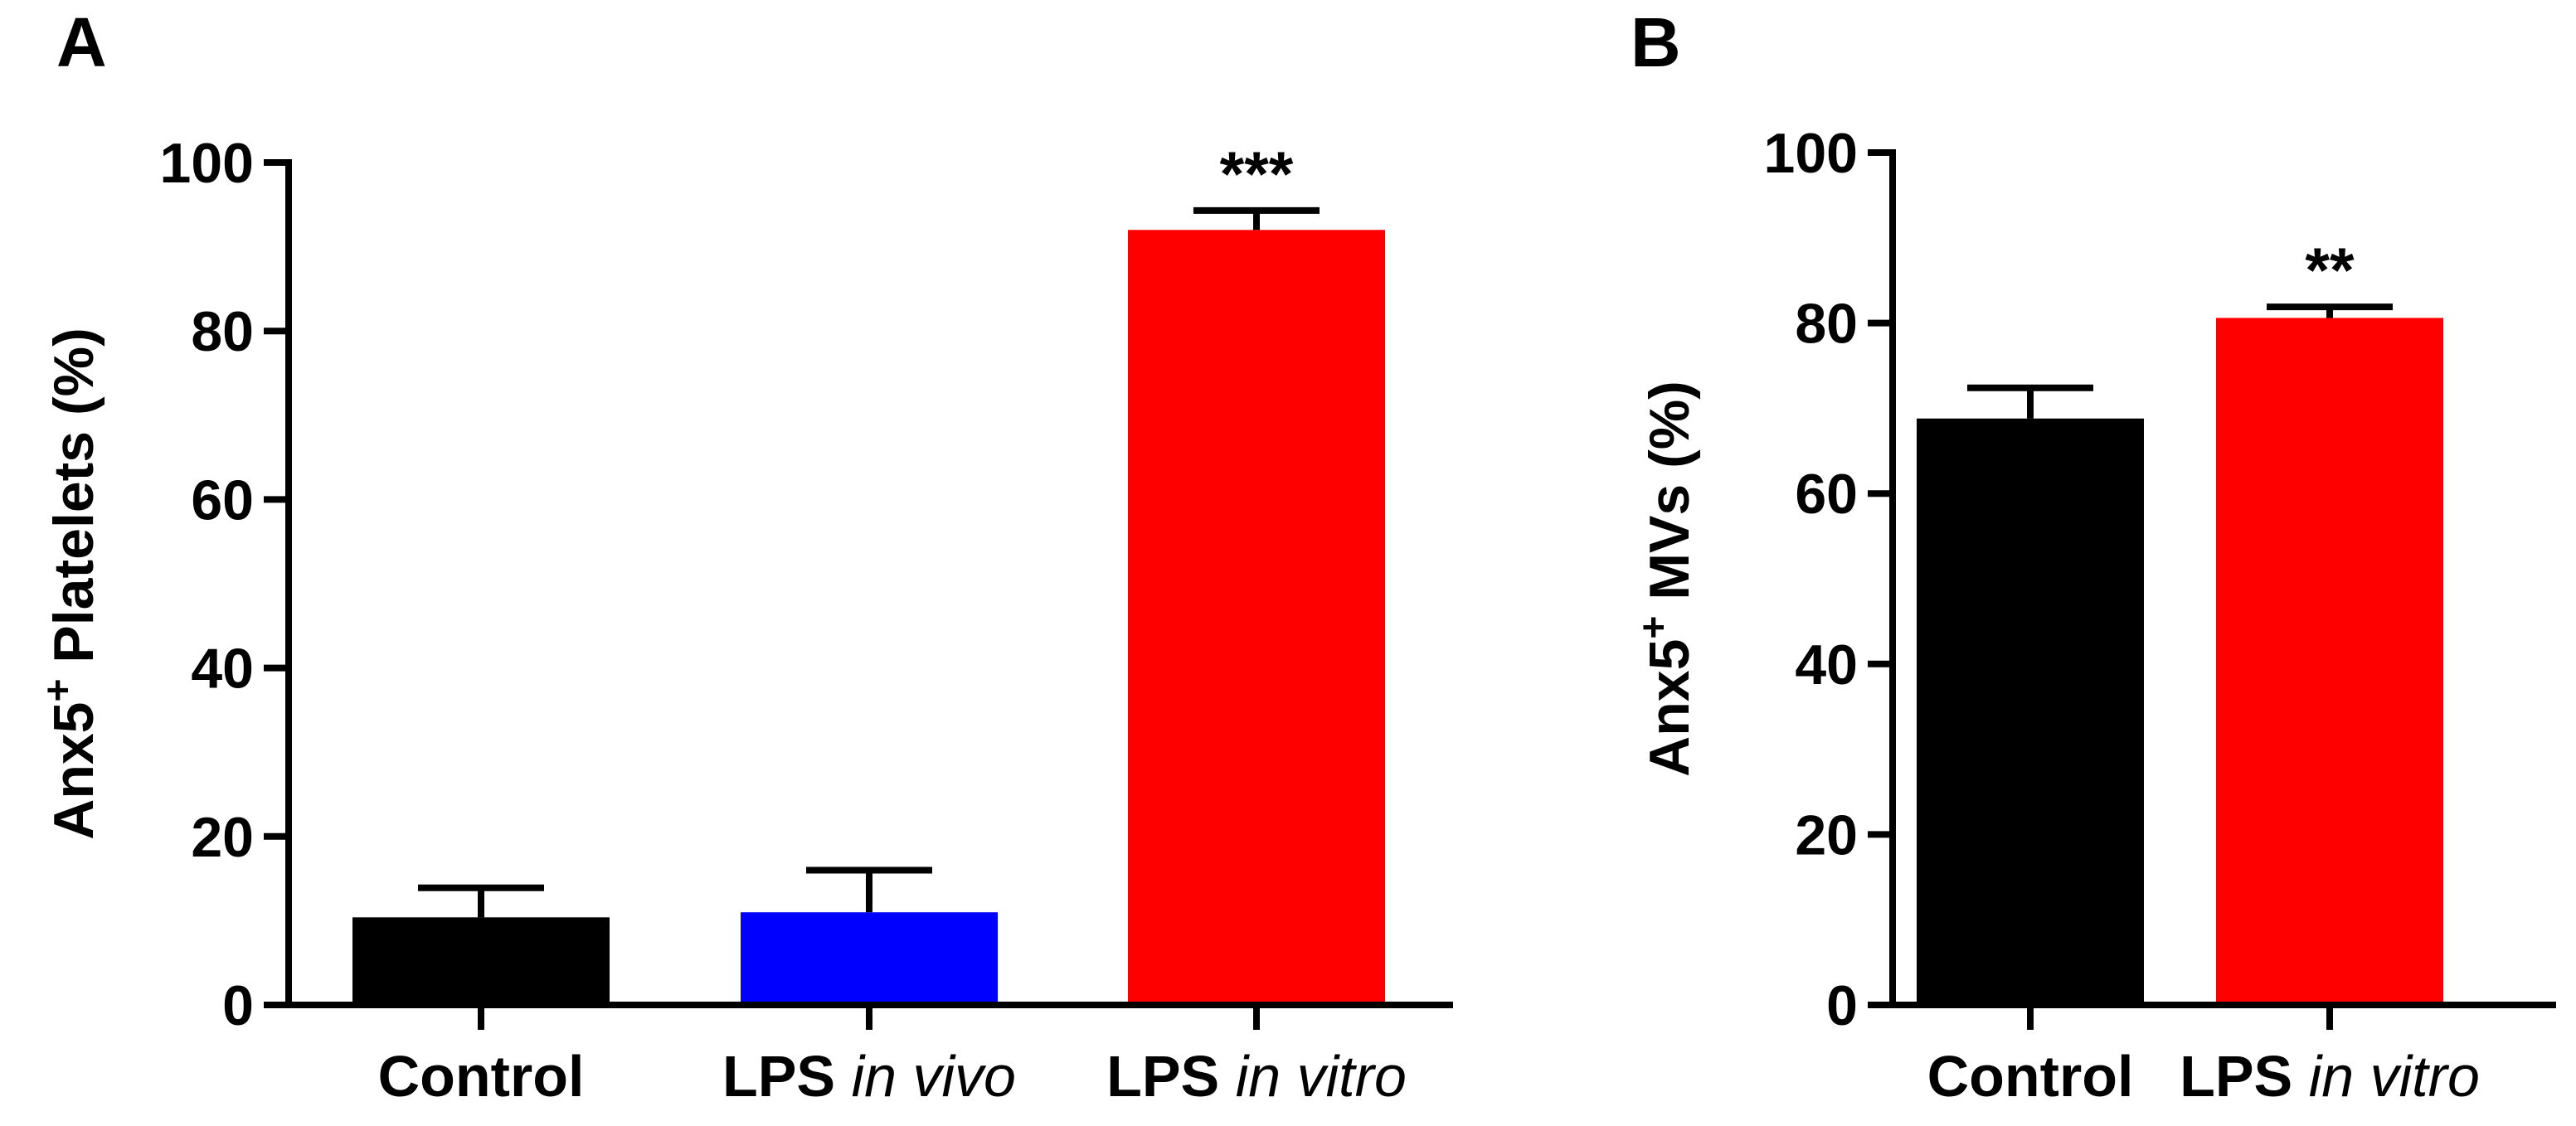 This screenshot has width=2576, height=1126. What do you see at coordinates (1667, 579) in the screenshot?
I see `y-axis-label: Anx5+ MVs (%)` at bounding box center [1667, 579].